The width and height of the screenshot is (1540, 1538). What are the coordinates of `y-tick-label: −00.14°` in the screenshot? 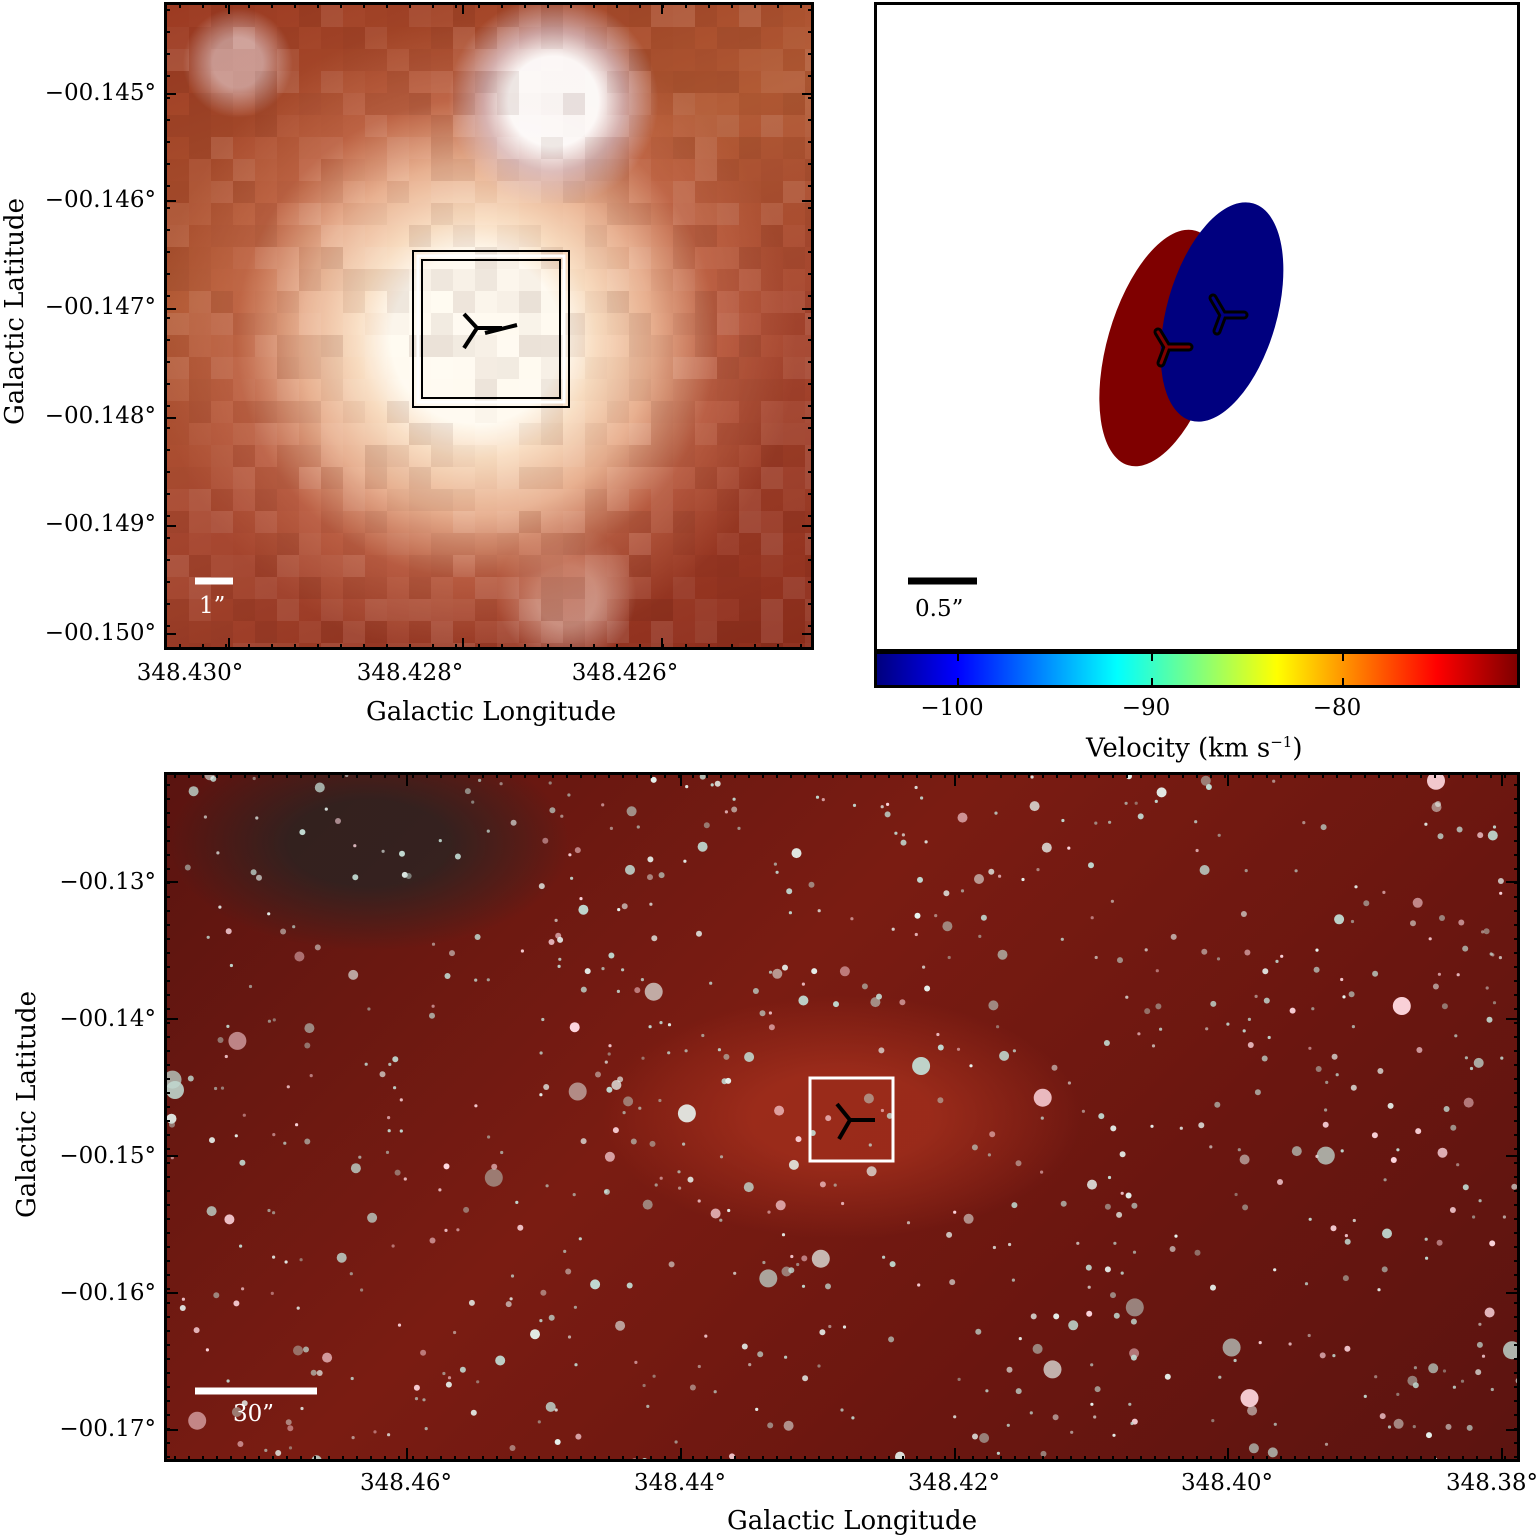 It's located at (107, 1019).